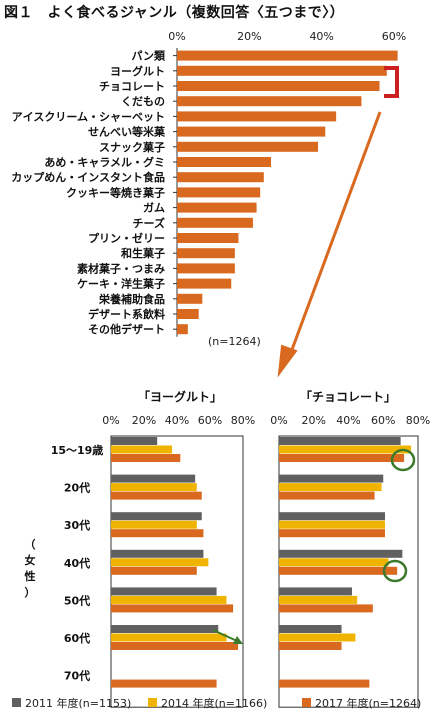 This screenshot has width=432, height=714. I want to click on top-category-label: 栄養補助食品, so click(131, 299).